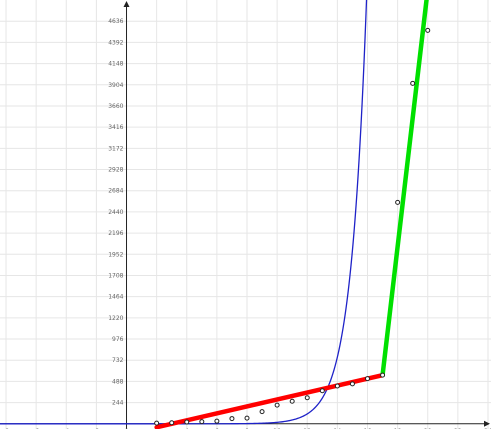 This screenshot has height=429, width=491. Describe the element at coordinates (115, 254) in the screenshot. I see `y-tick-label: 1952` at that location.